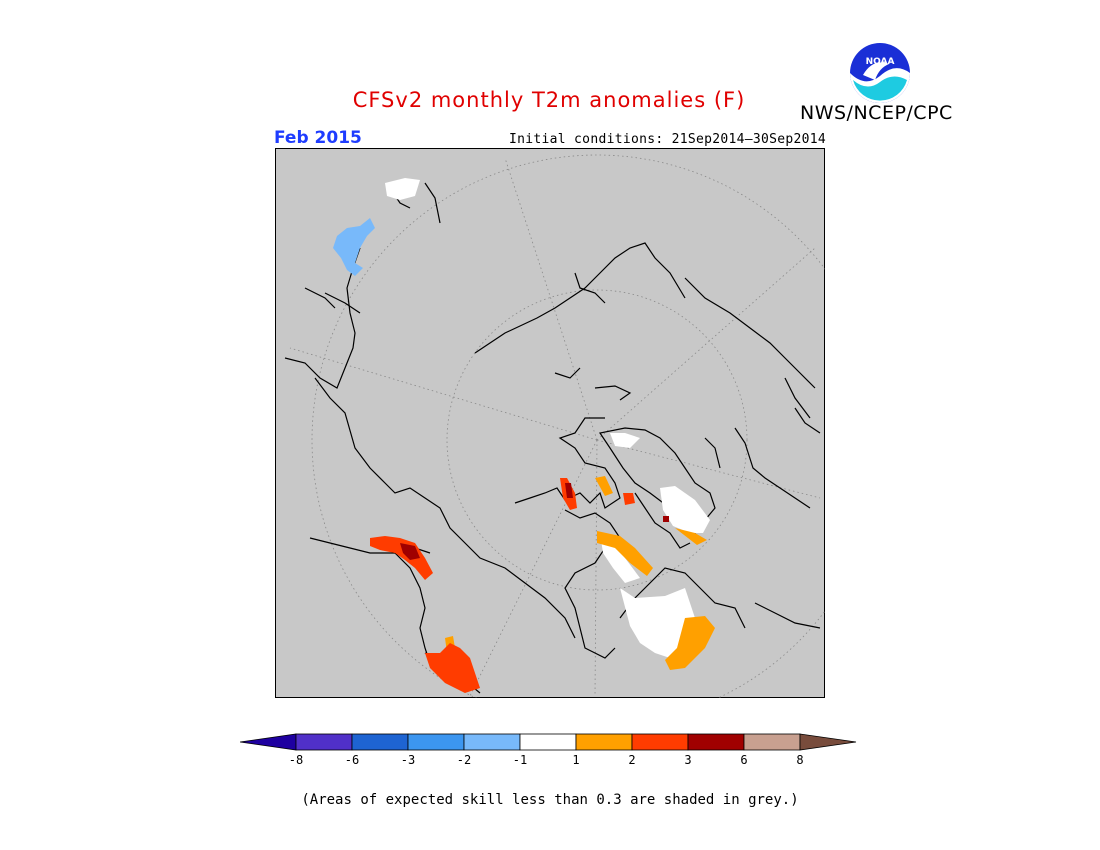  Describe the element at coordinates (354, 247) in the screenshot. I see `anomaly-cool-patch` at that location.